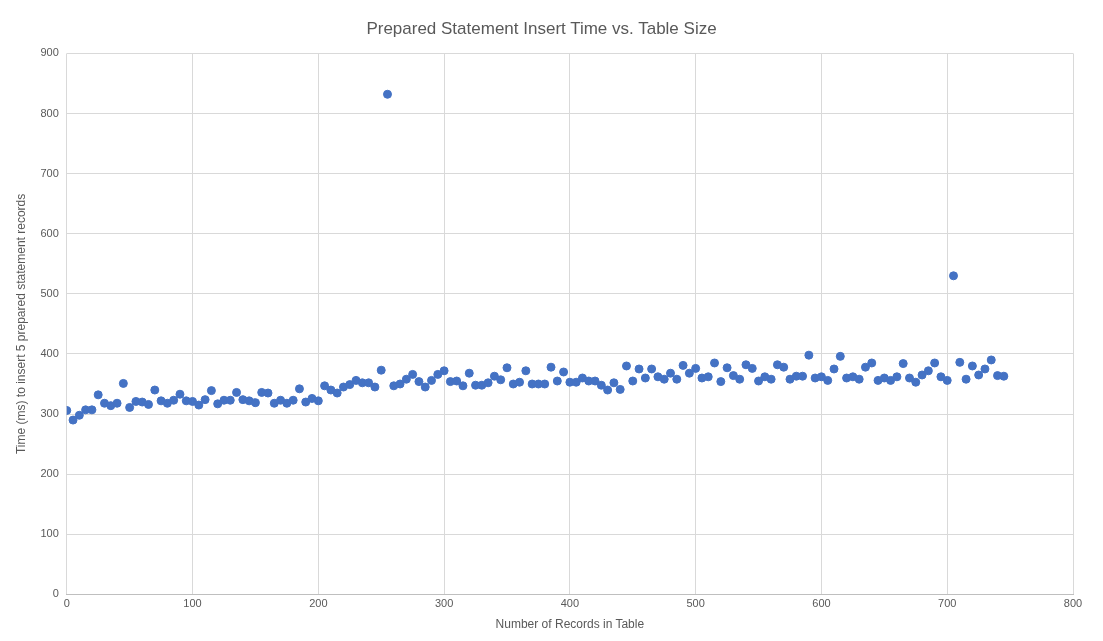 This screenshot has width=1103, height=641. What do you see at coordinates (49, 112) in the screenshot?
I see `y-tick-label: 800` at bounding box center [49, 112].